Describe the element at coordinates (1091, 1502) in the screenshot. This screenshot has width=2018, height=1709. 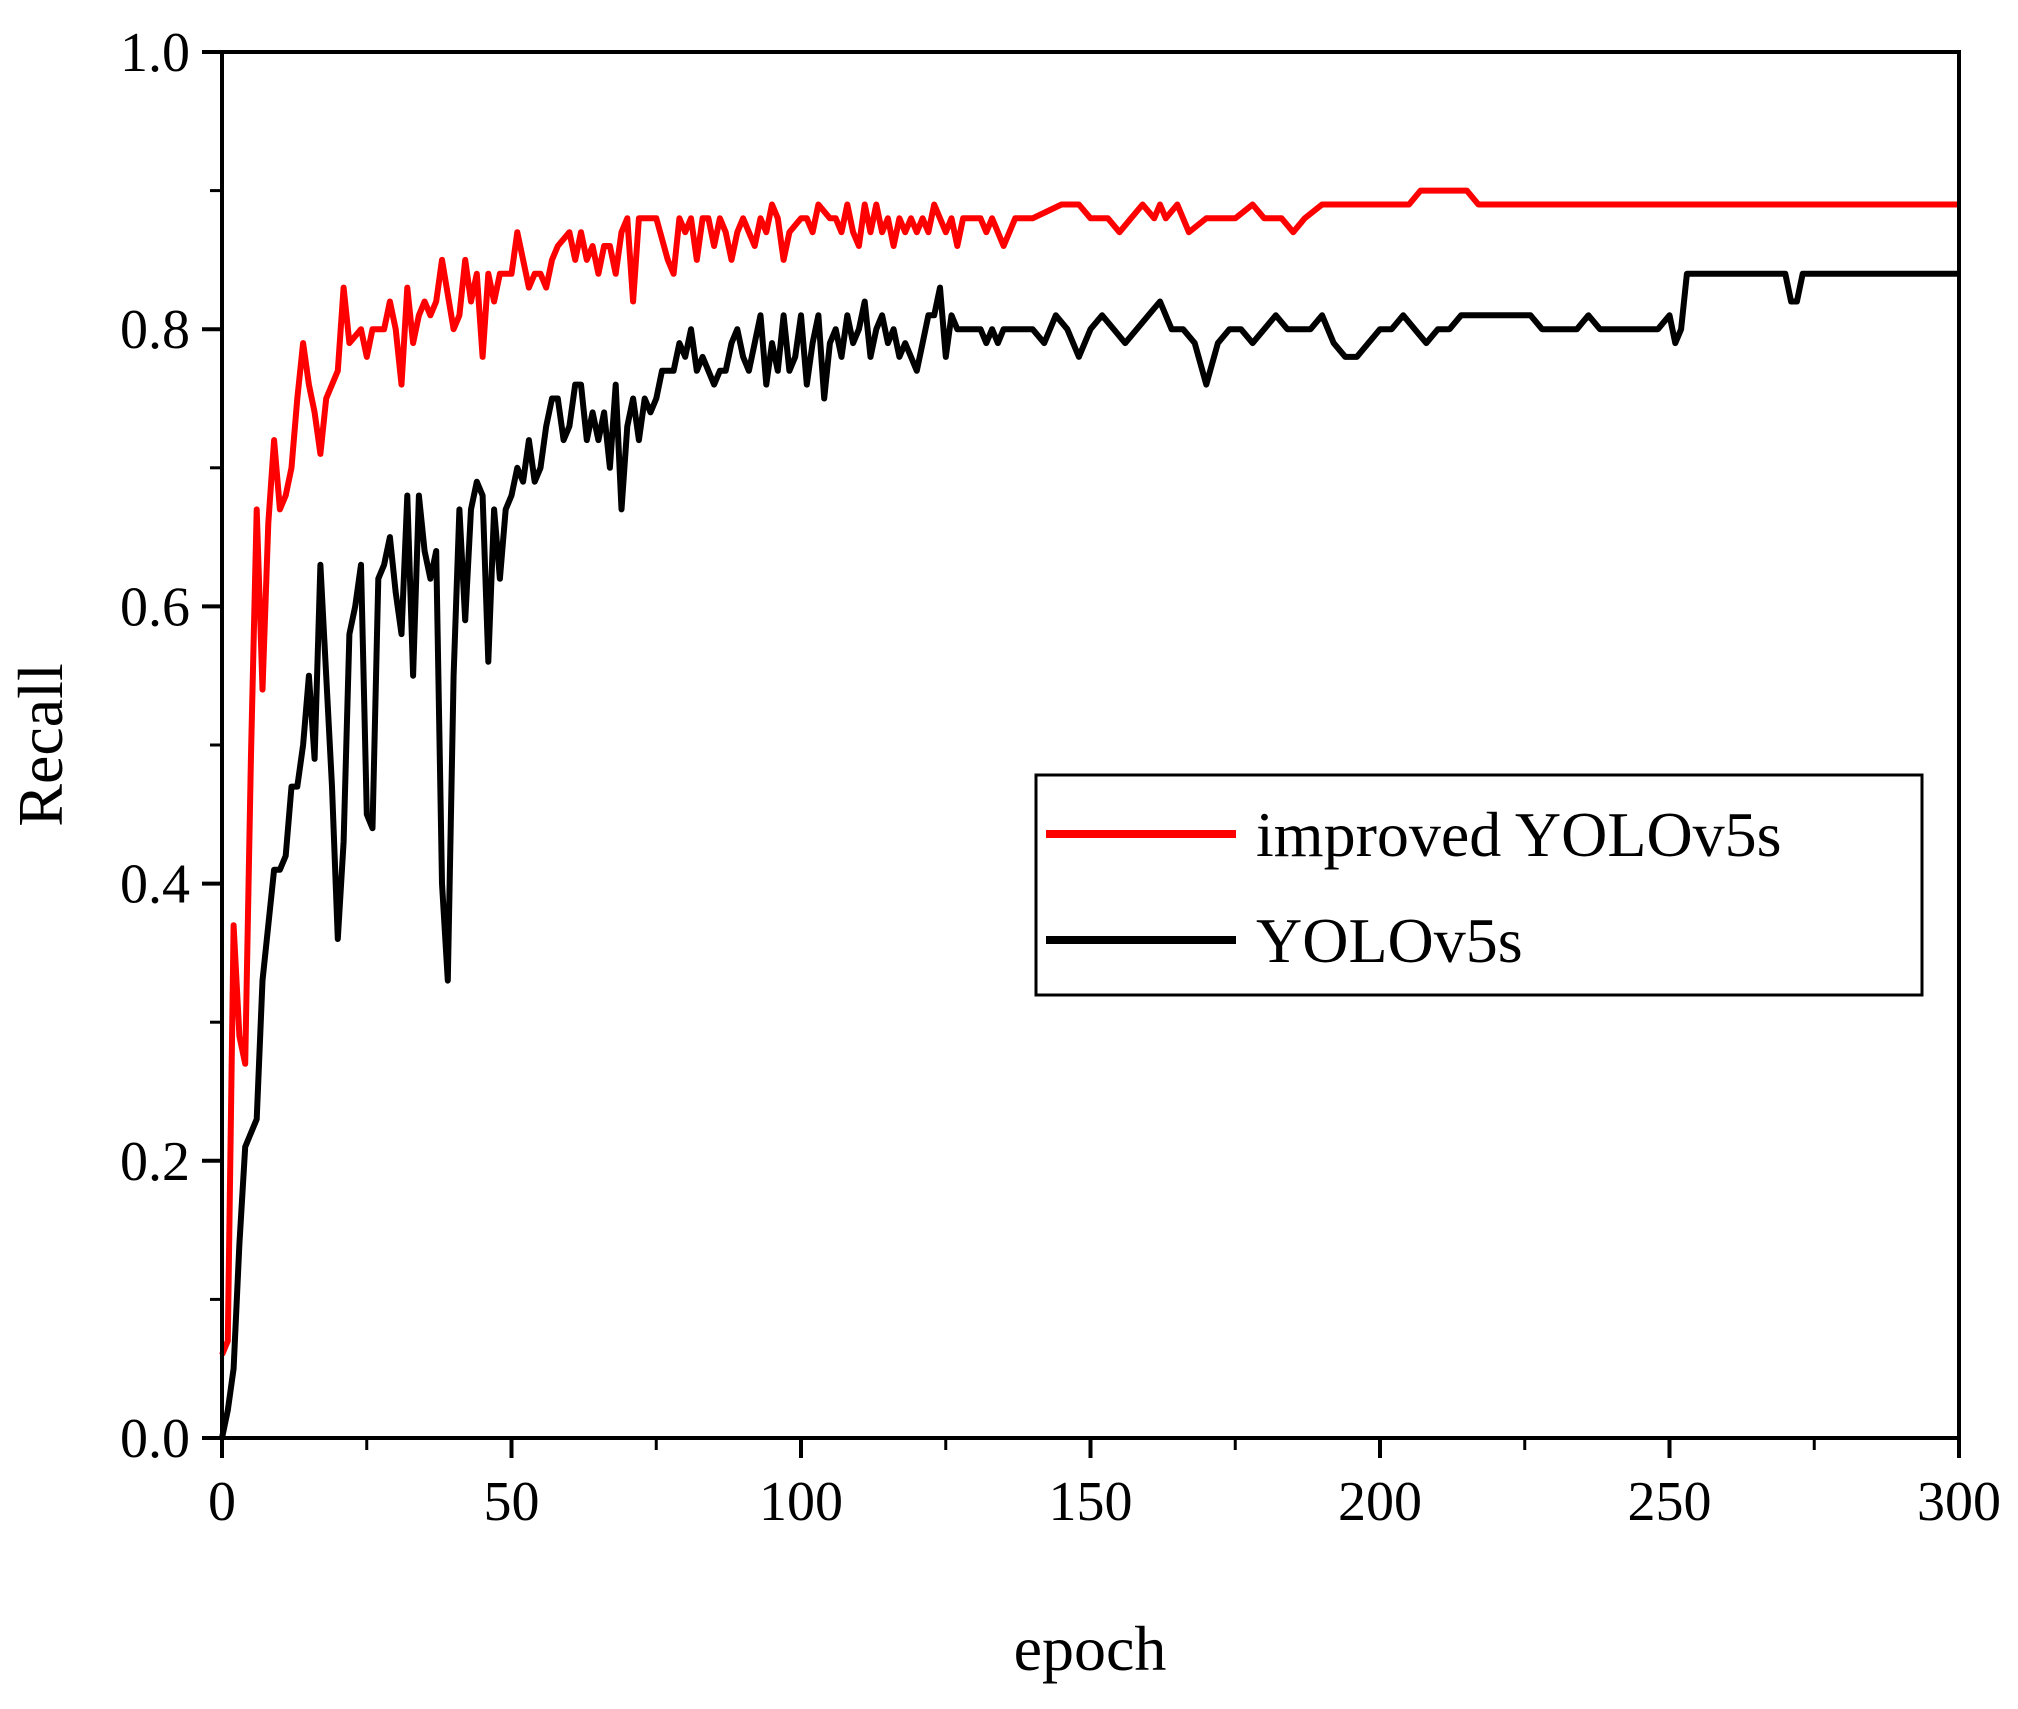
I see `x-tick-label: 150` at that location.